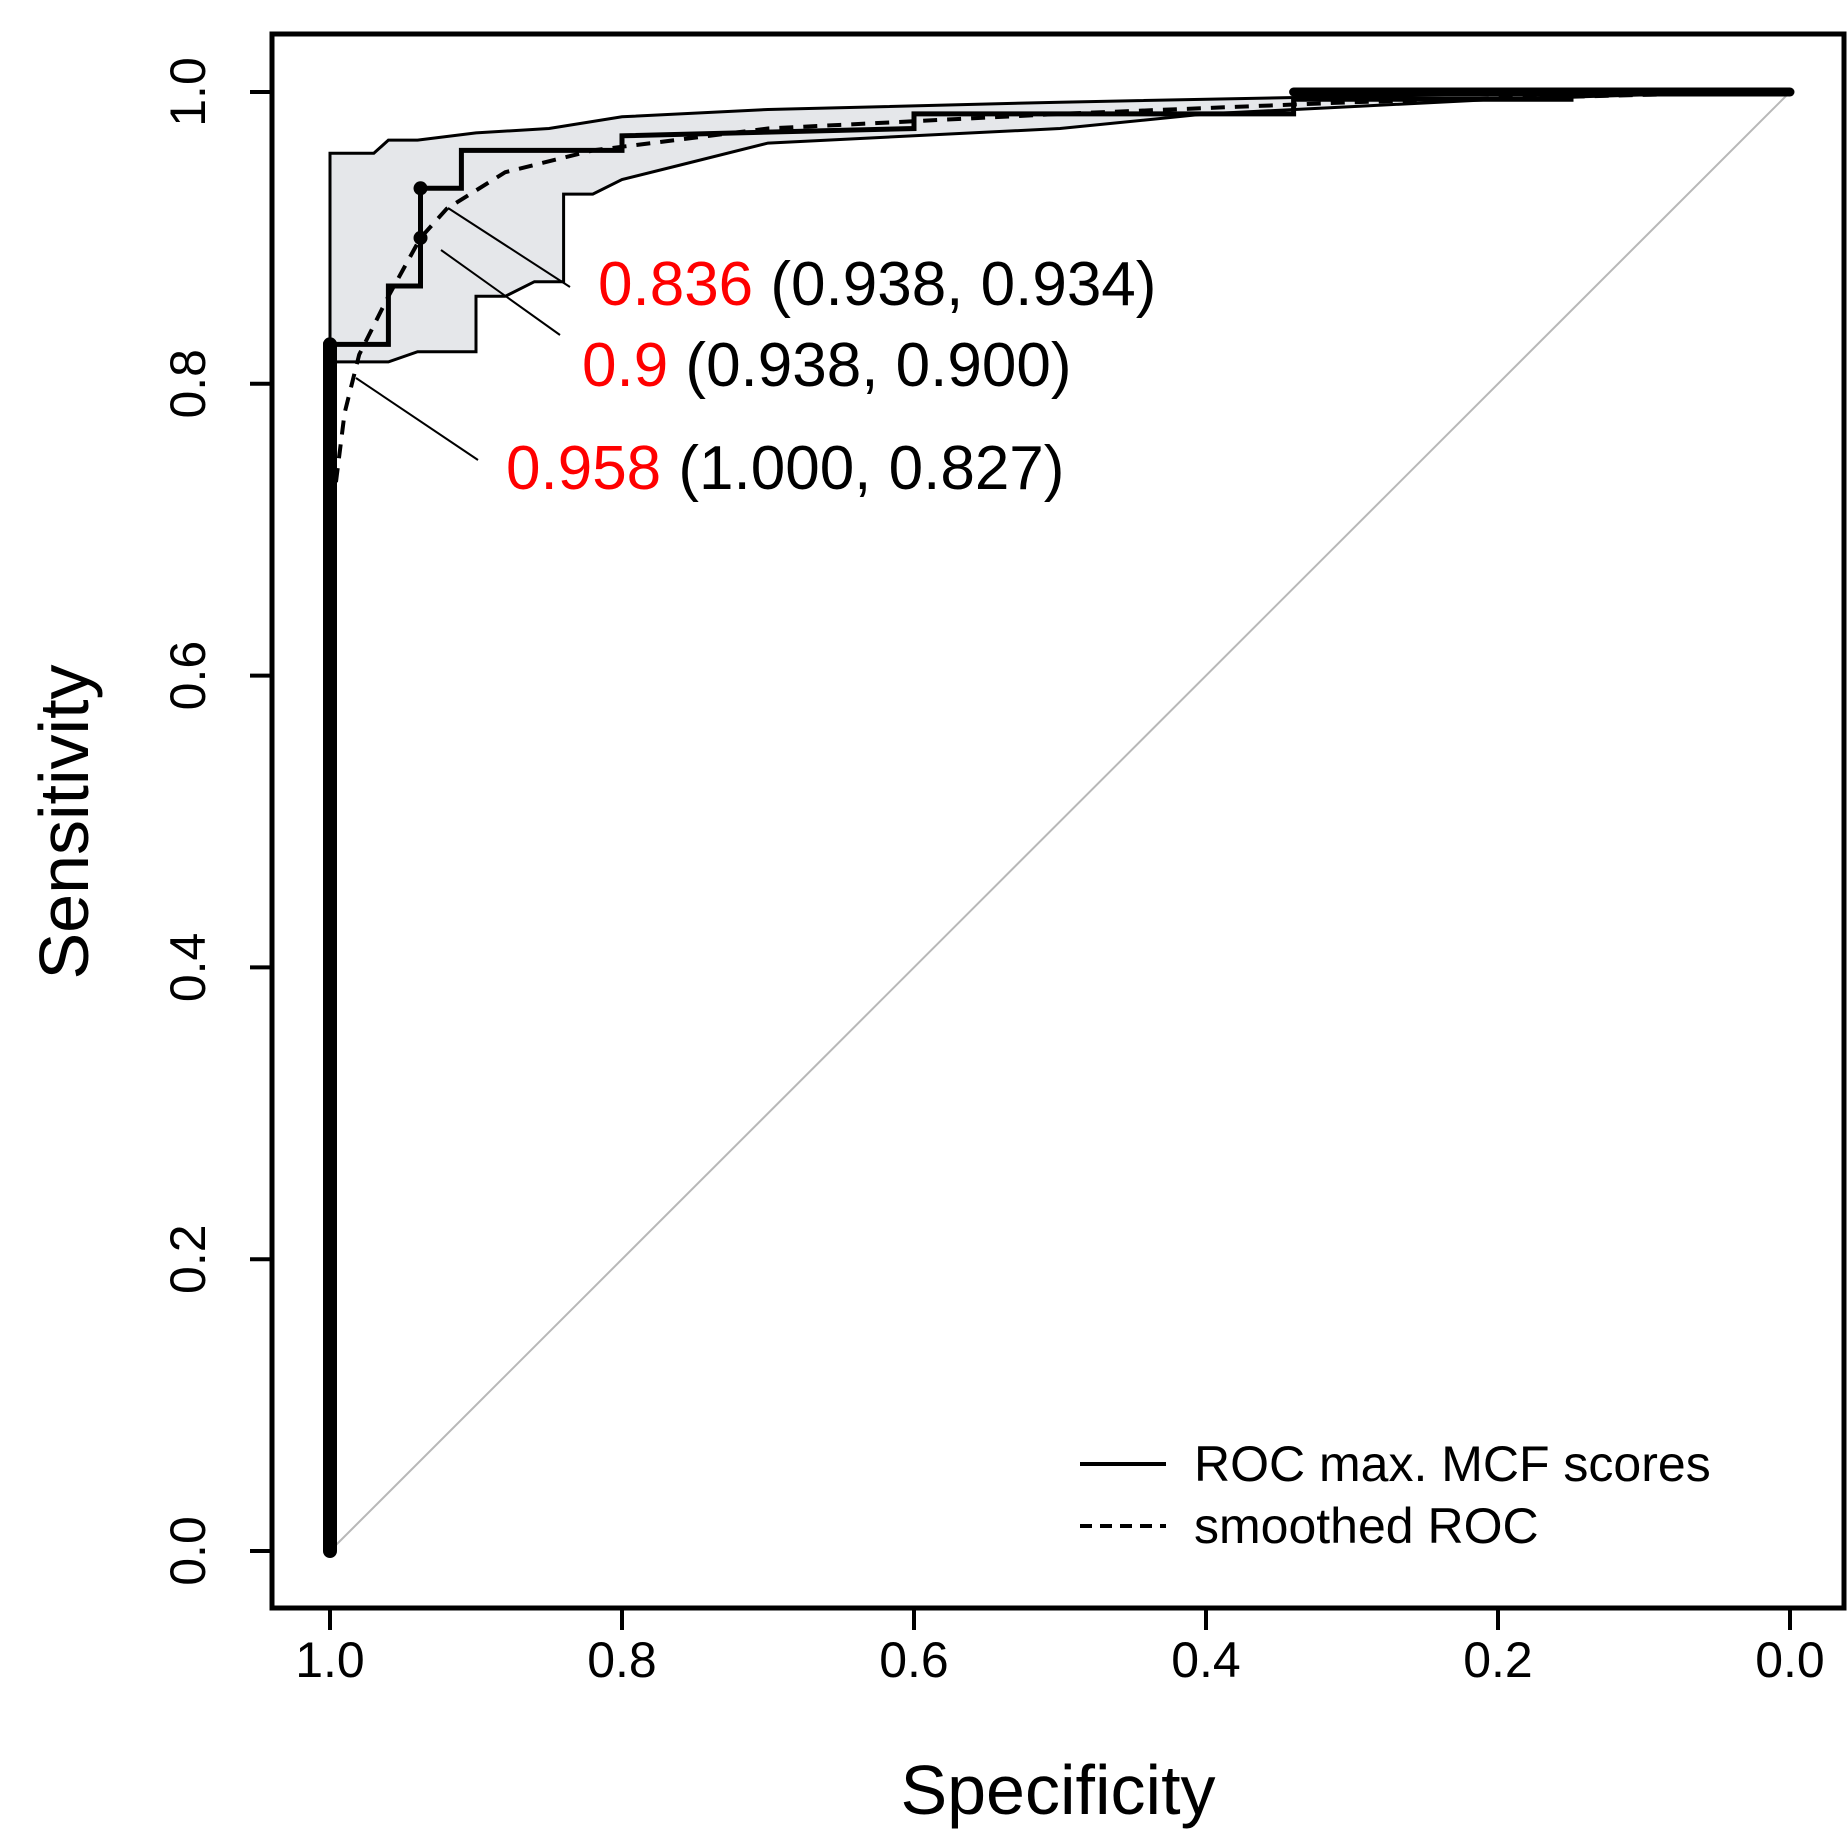 Image resolution: width=1848 pixels, height=1836 pixels. Describe the element at coordinates (1498, 1660) in the screenshot. I see `x-tick-label: 0.2` at that location.